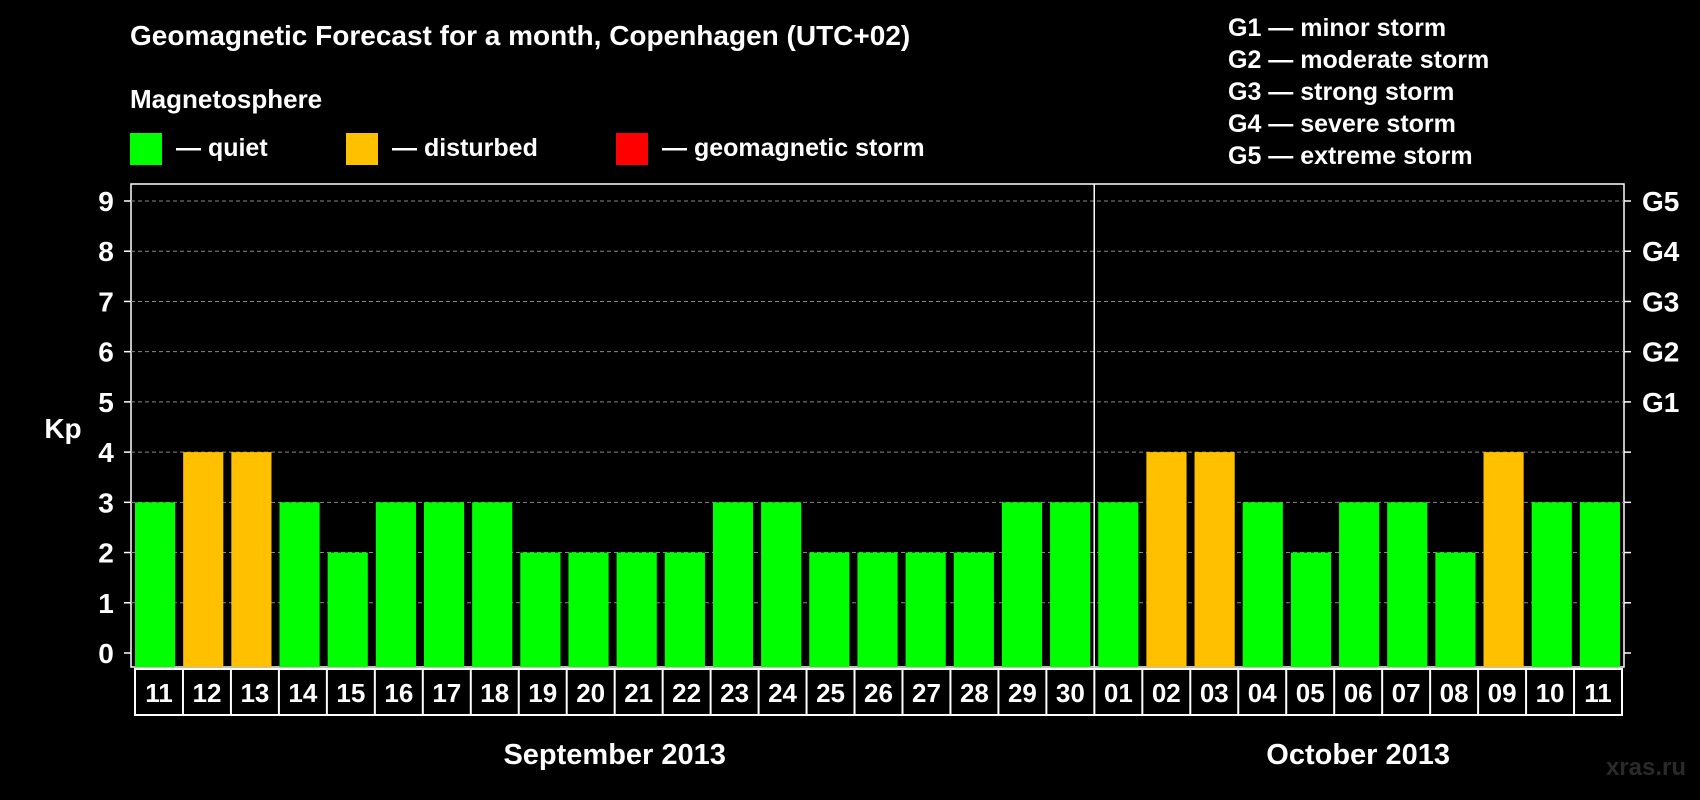 The height and width of the screenshot is (800, 1700). I want to click on x-tick-label: 12, so click(206, 693).